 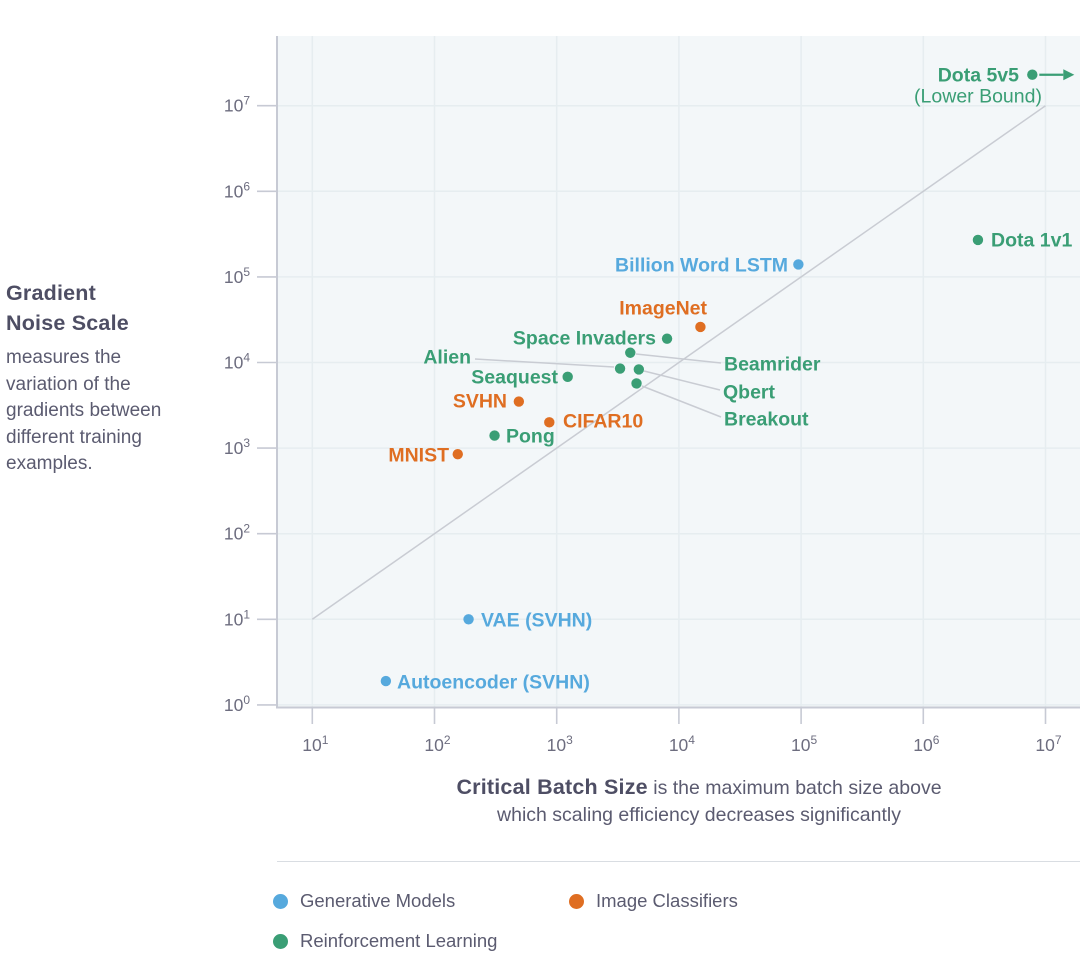 What do you see at coordinates (237, 362) in the screenshot?
I see `y-tick-label: 10⁴` at bounding box center [237, 362].